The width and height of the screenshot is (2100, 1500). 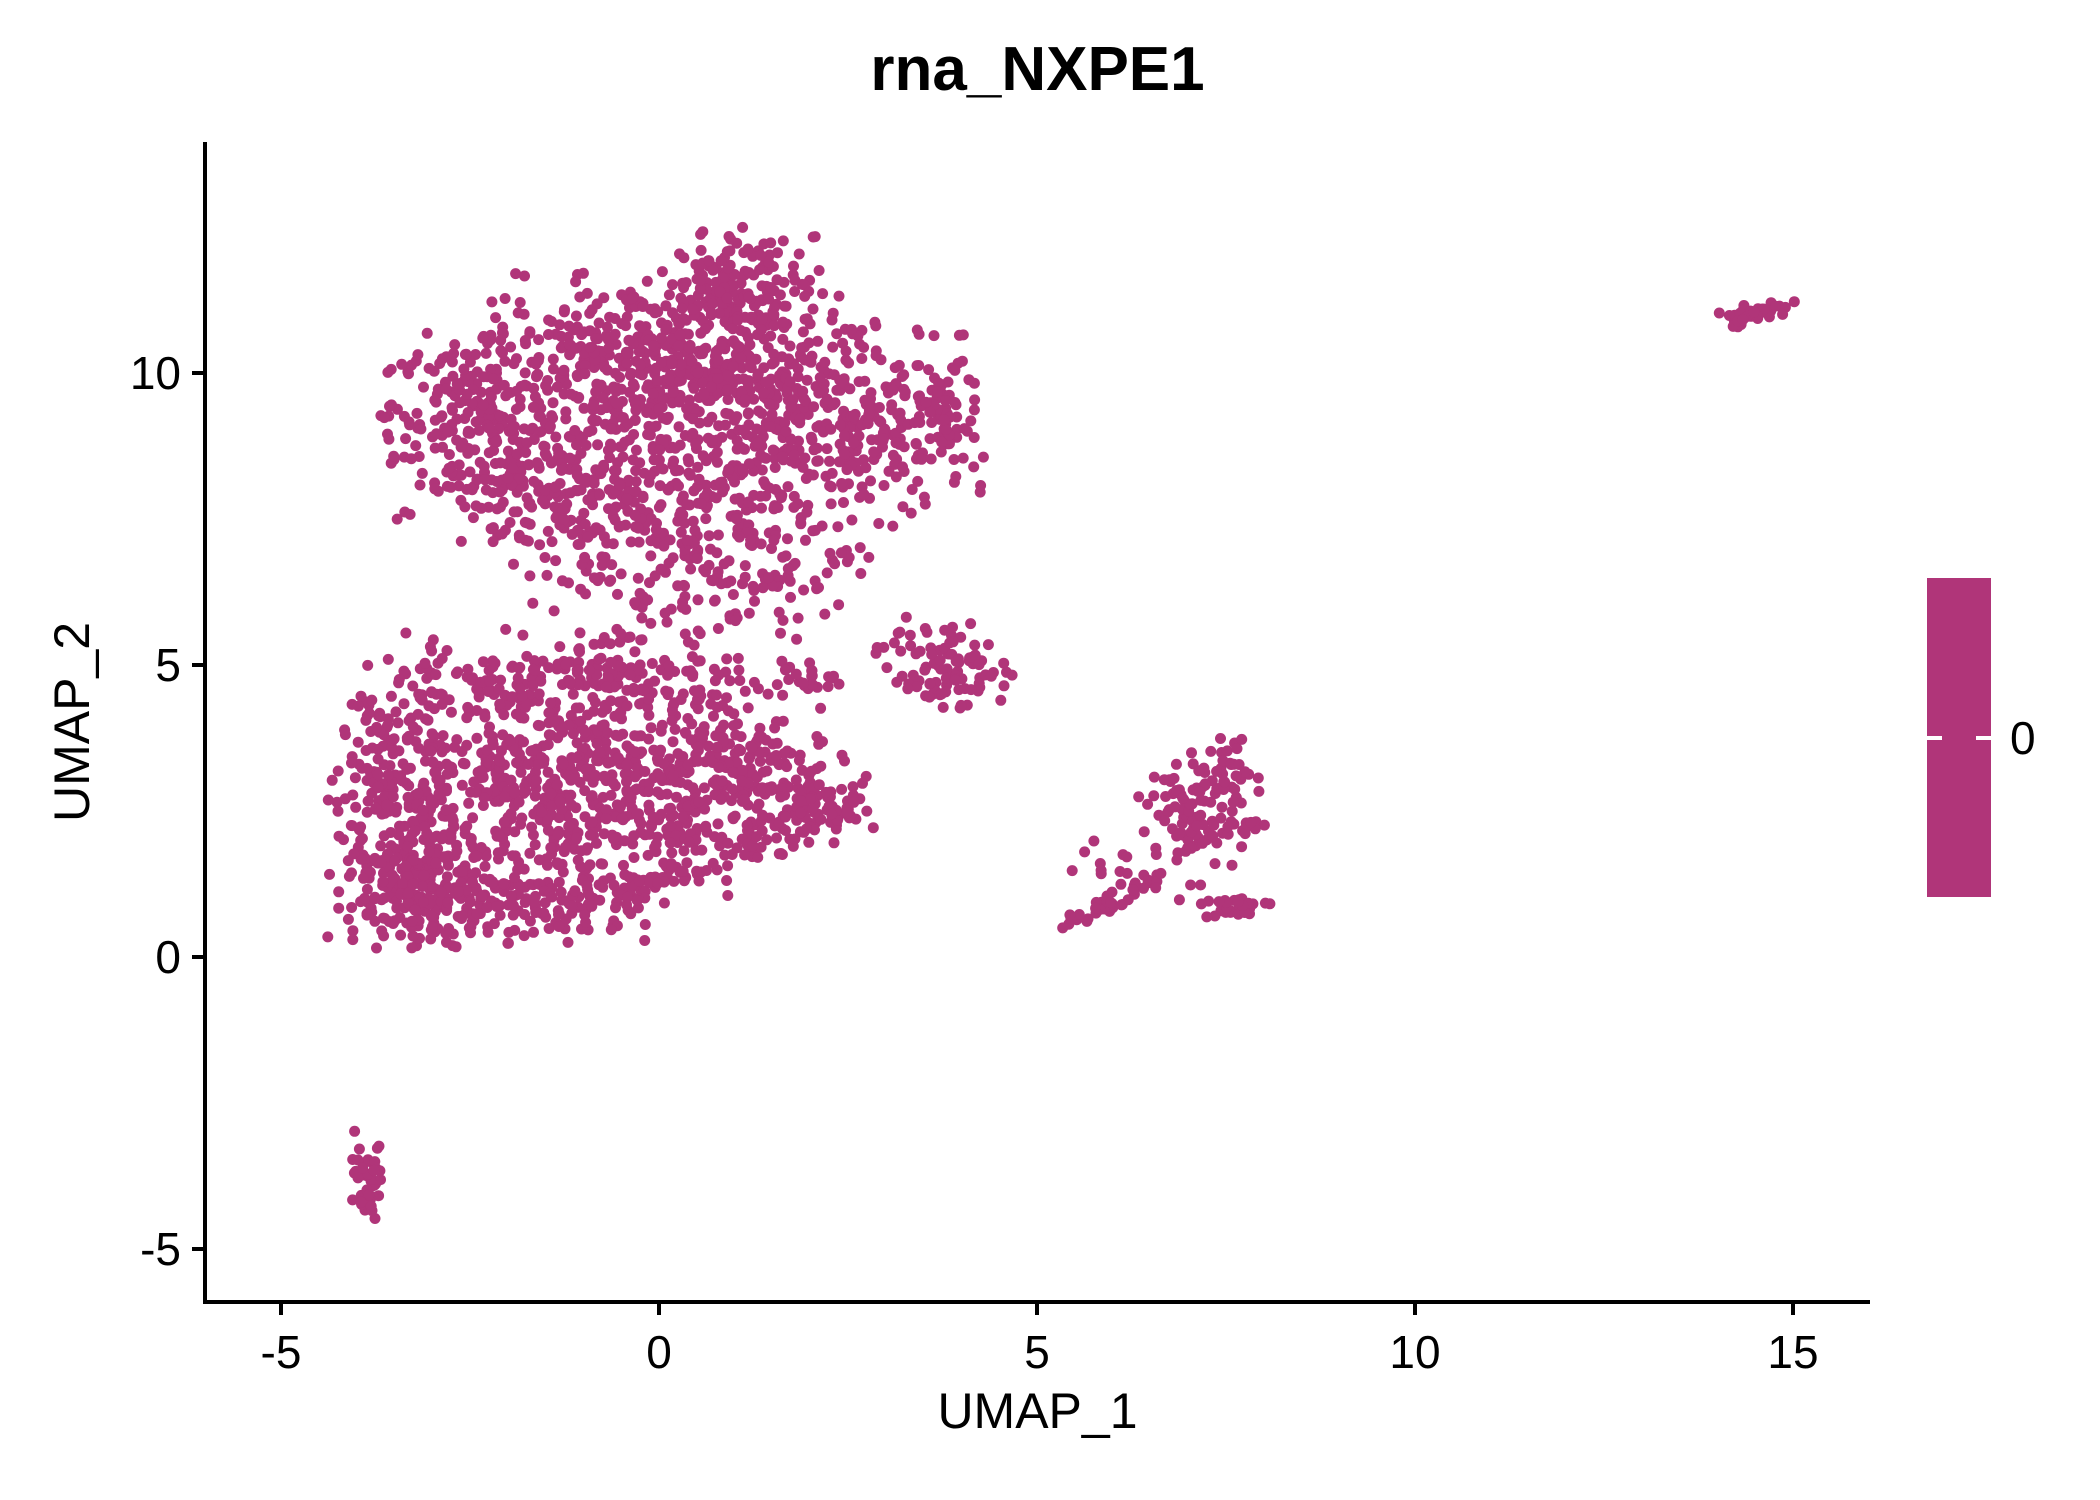 I want to click on legend-colorbar-tick-right, so click(x=1983, y=738).